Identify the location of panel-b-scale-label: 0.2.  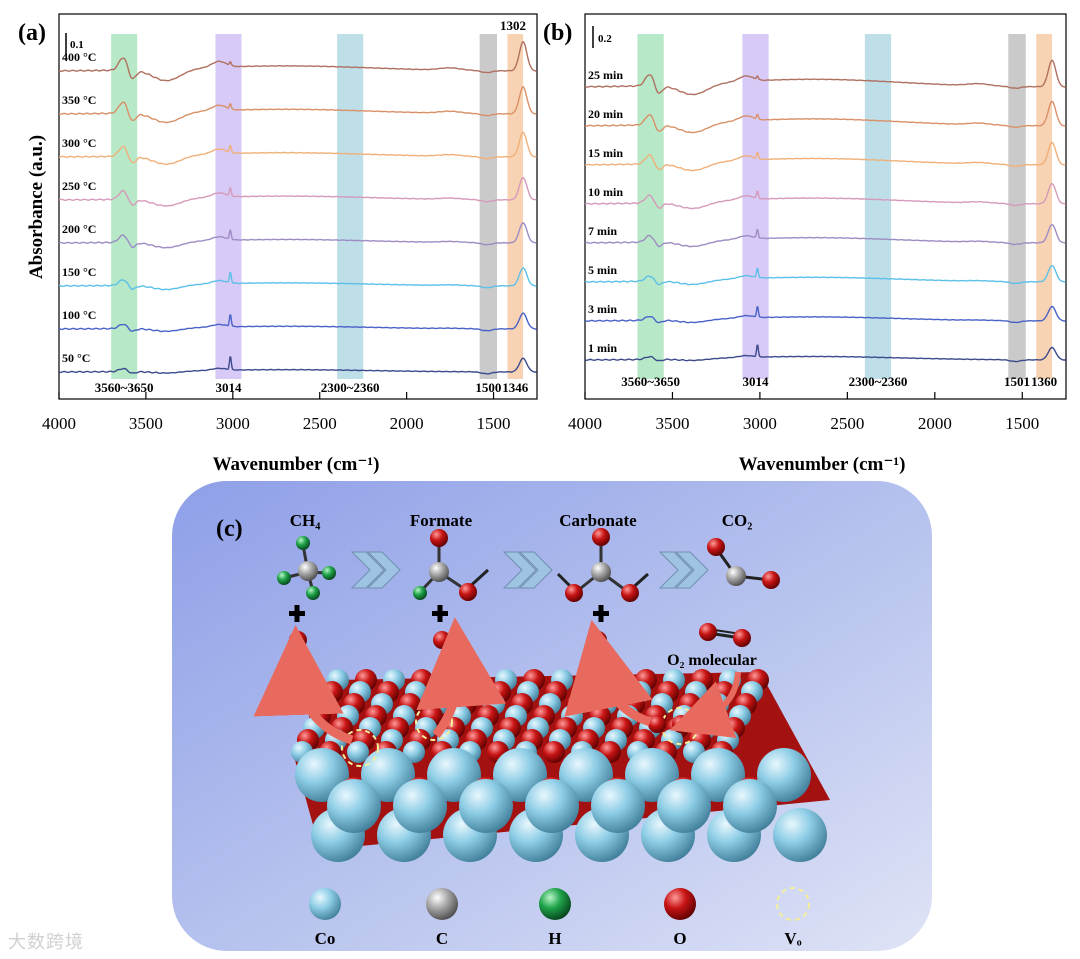
(605, 39).